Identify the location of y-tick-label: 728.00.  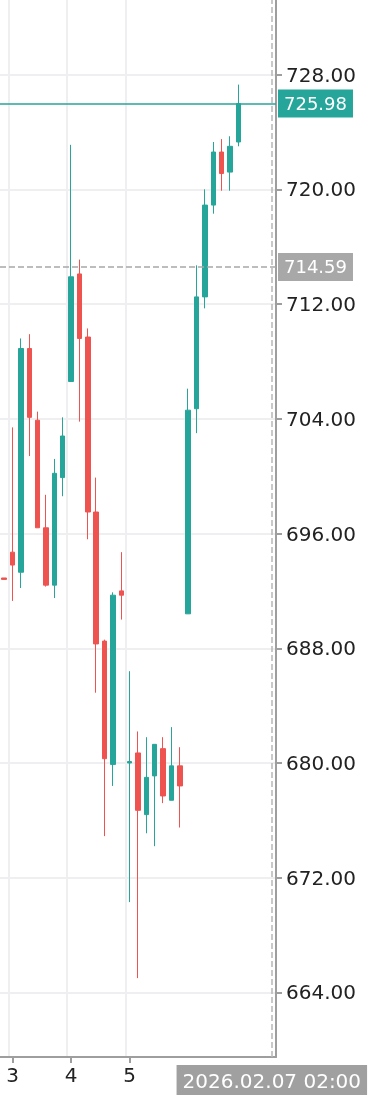
(321, 74).